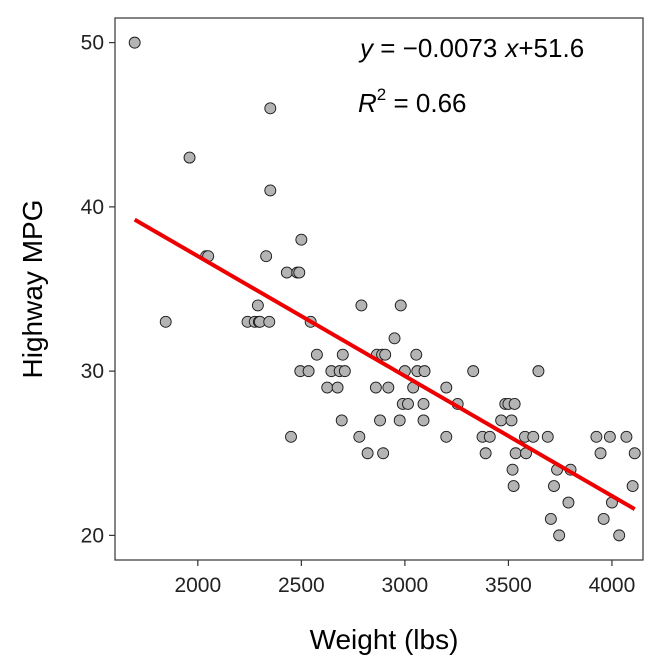  What do you see at coordinates (405, 585) in the screenshot?
I see `x-tick-label: 3000` at bounding box center [405, 585].